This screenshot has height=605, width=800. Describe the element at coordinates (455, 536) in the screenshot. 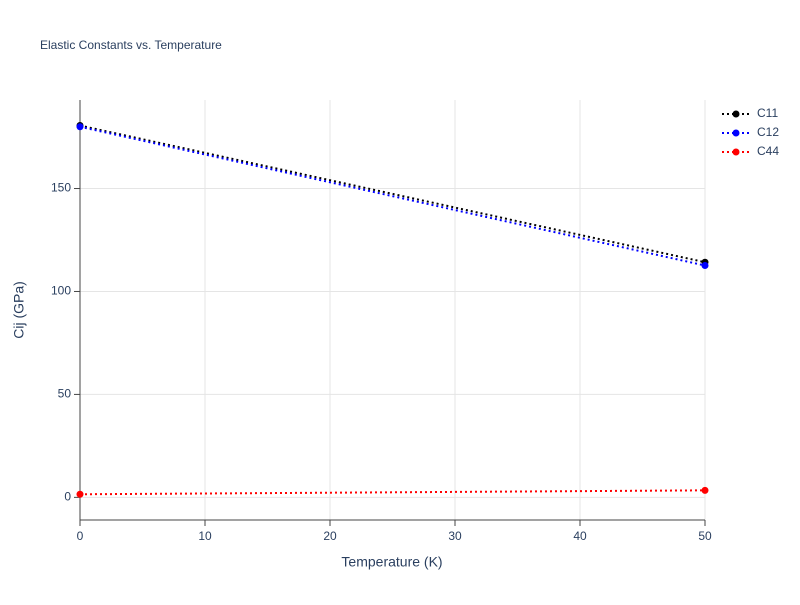

I see `x-tick-label: 30` at that location.